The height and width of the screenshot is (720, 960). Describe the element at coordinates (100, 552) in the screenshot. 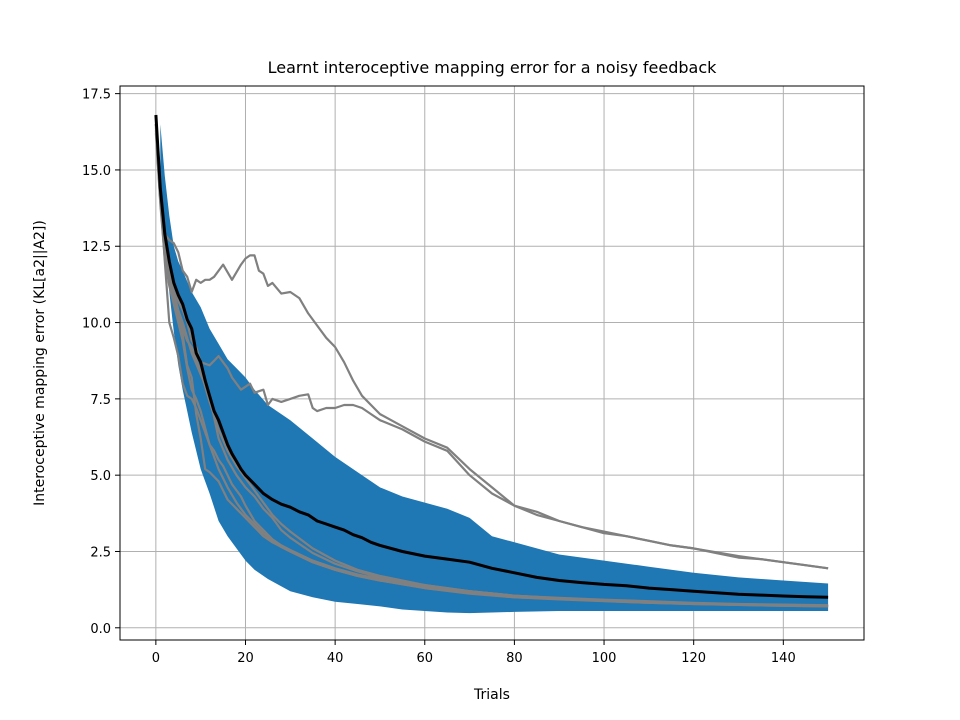

I see `y-tick-label: 2.5` at that location.